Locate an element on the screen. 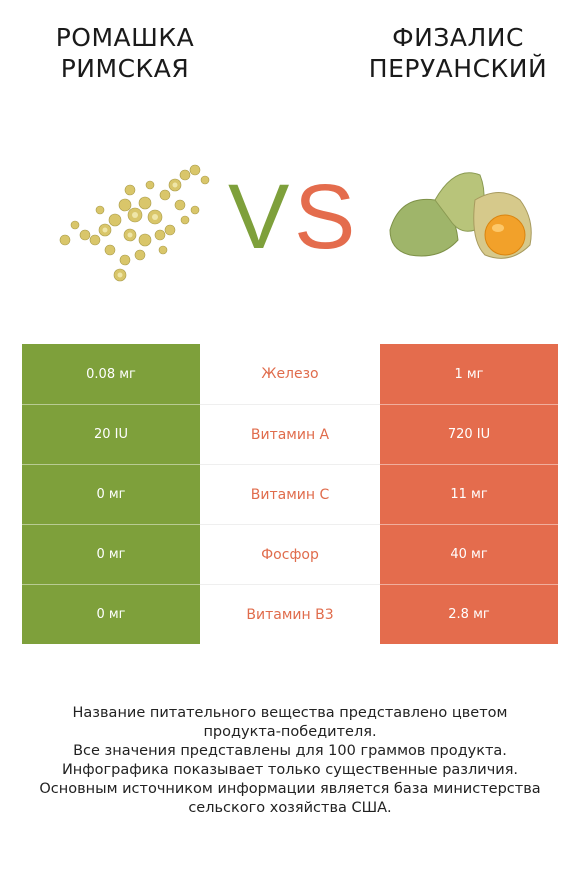 This screenshot has width=580, height=874. table-row: 0 мг Фосфор 40 мг is located at coordinates (290, 554).